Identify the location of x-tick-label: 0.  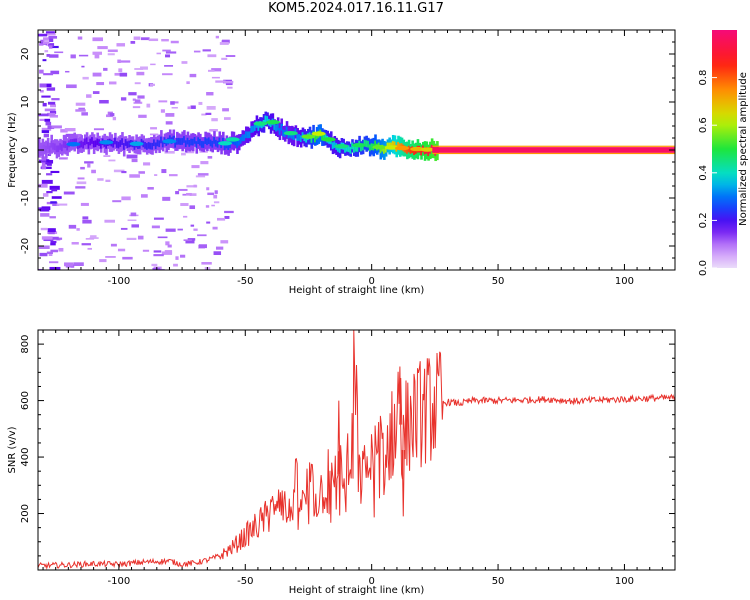
(371, 281).